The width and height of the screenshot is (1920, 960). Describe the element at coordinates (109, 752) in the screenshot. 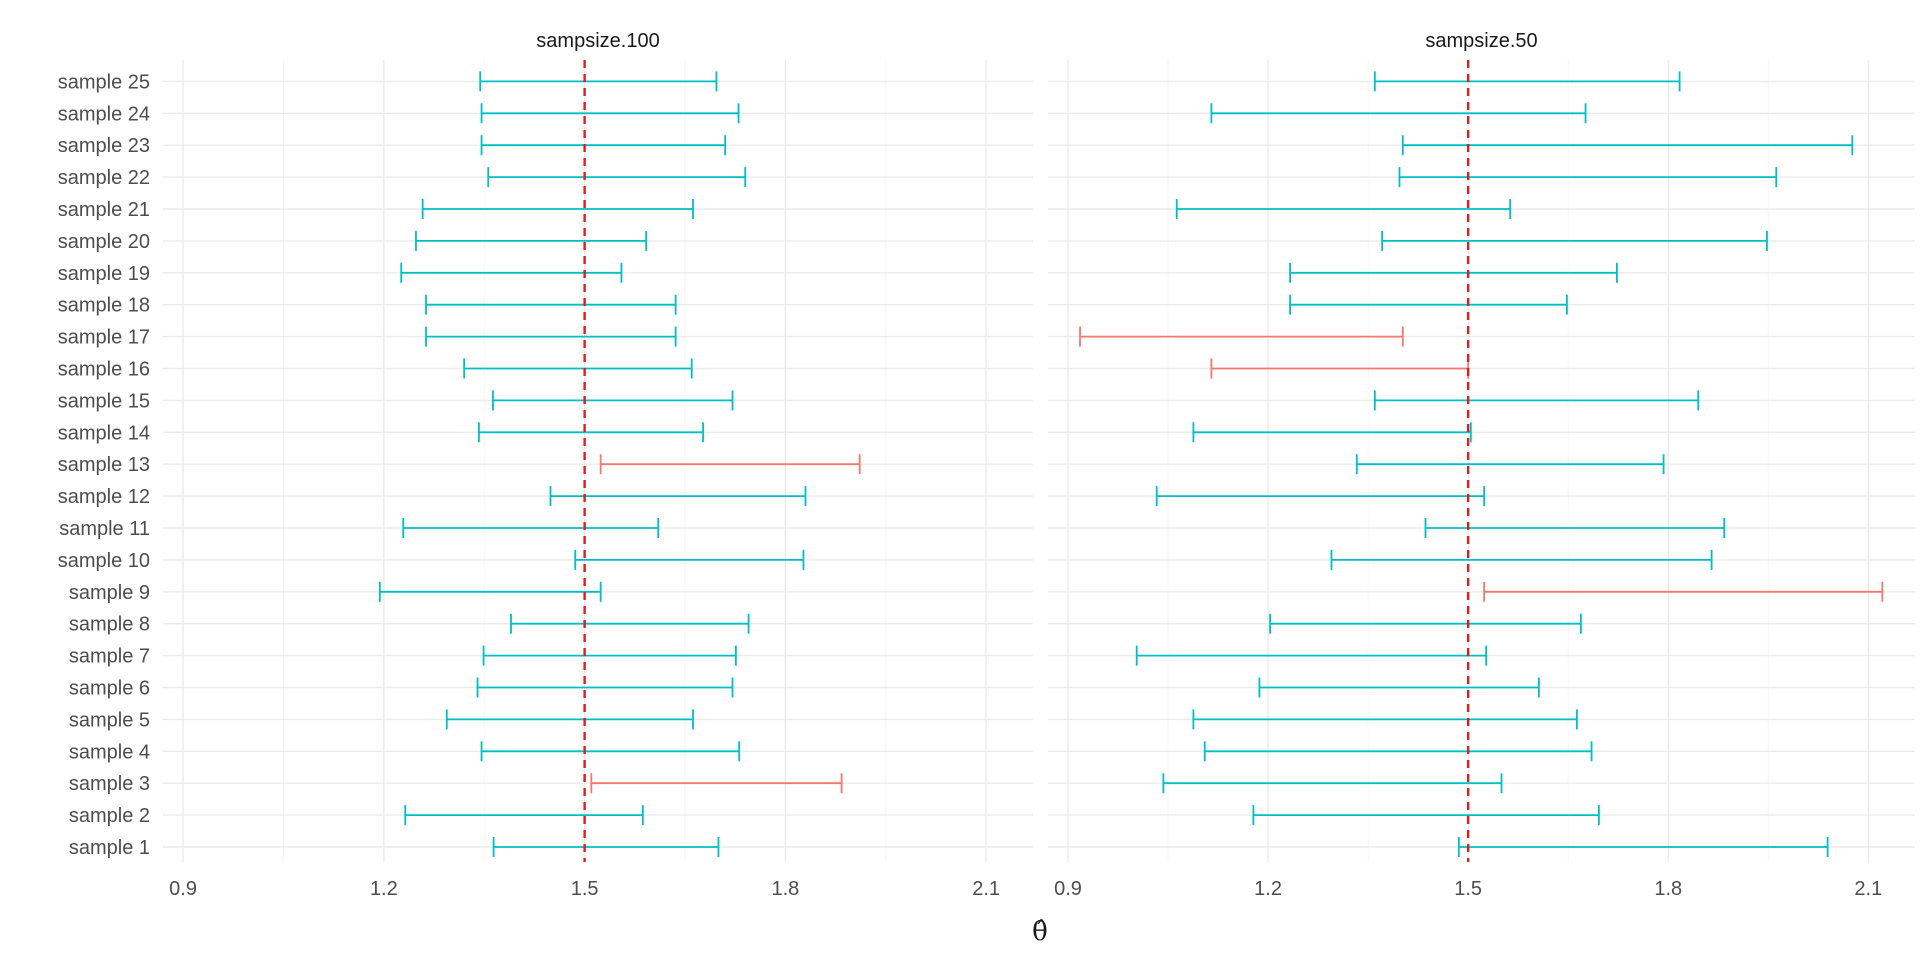

I see `y-tick-label: sample 4` at that location.